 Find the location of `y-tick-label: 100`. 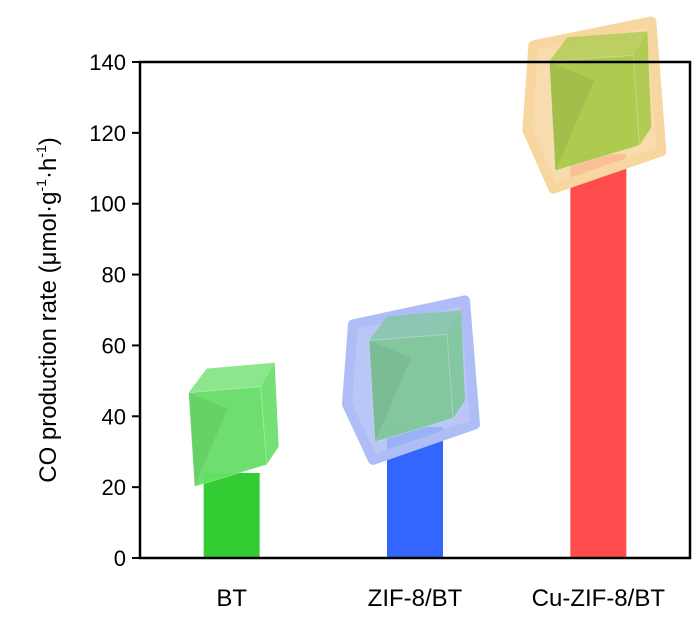

y-tick-label: 100 is located at coordinates (107, 204).